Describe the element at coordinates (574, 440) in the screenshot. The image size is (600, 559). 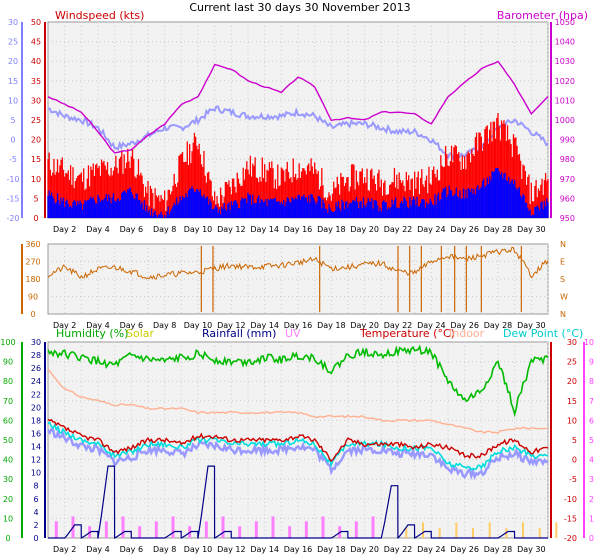
I see `p3-temp-tick-5: 5` at that location.